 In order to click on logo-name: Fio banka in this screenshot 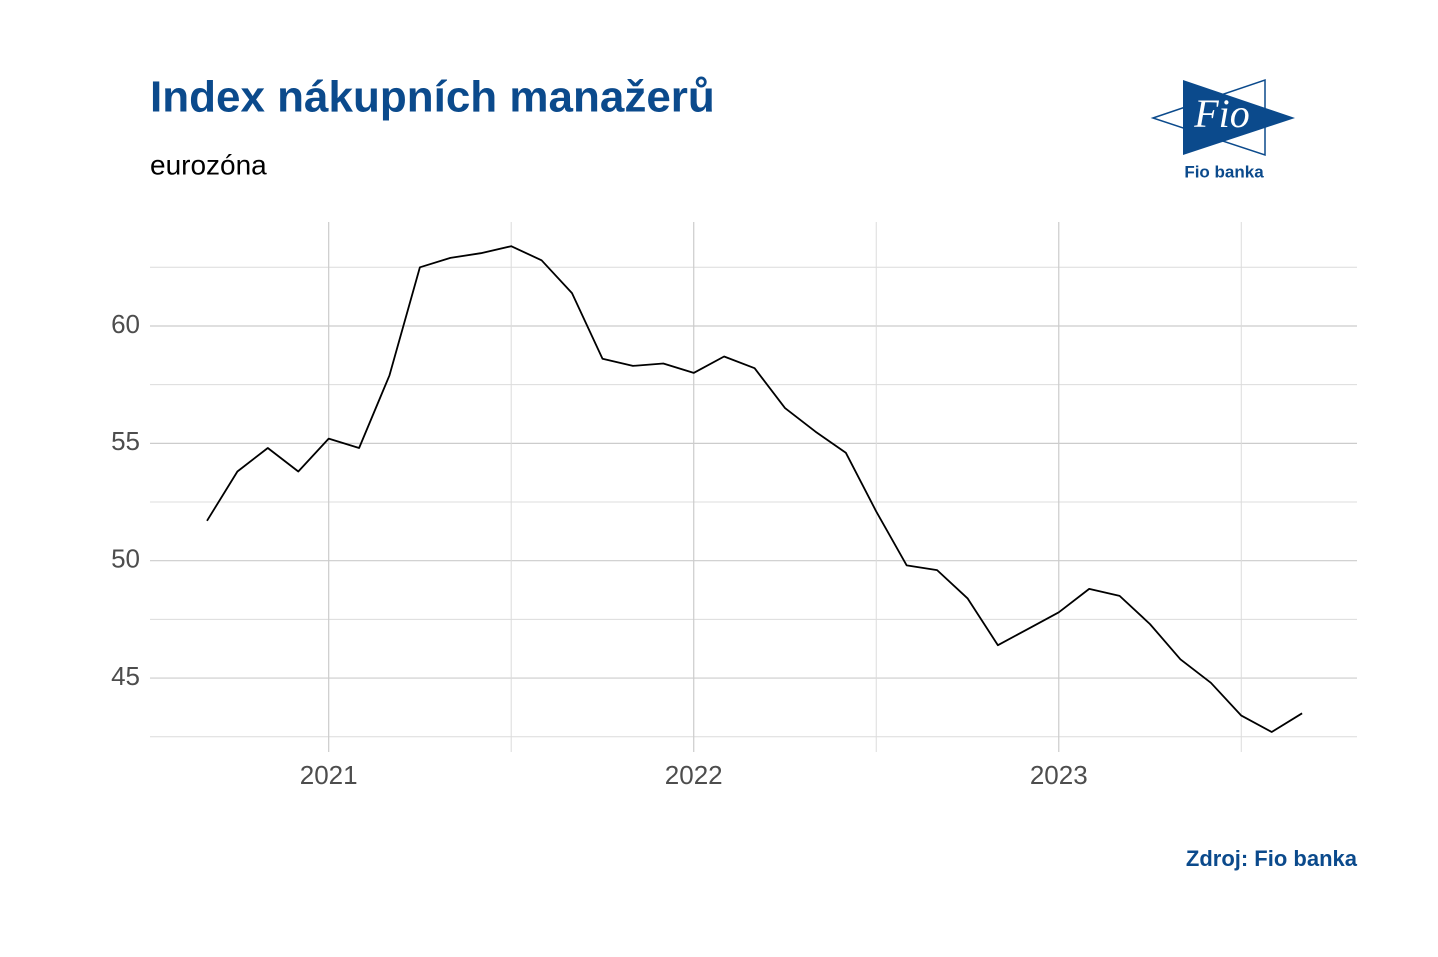, I will do `click(1224, 171)`.